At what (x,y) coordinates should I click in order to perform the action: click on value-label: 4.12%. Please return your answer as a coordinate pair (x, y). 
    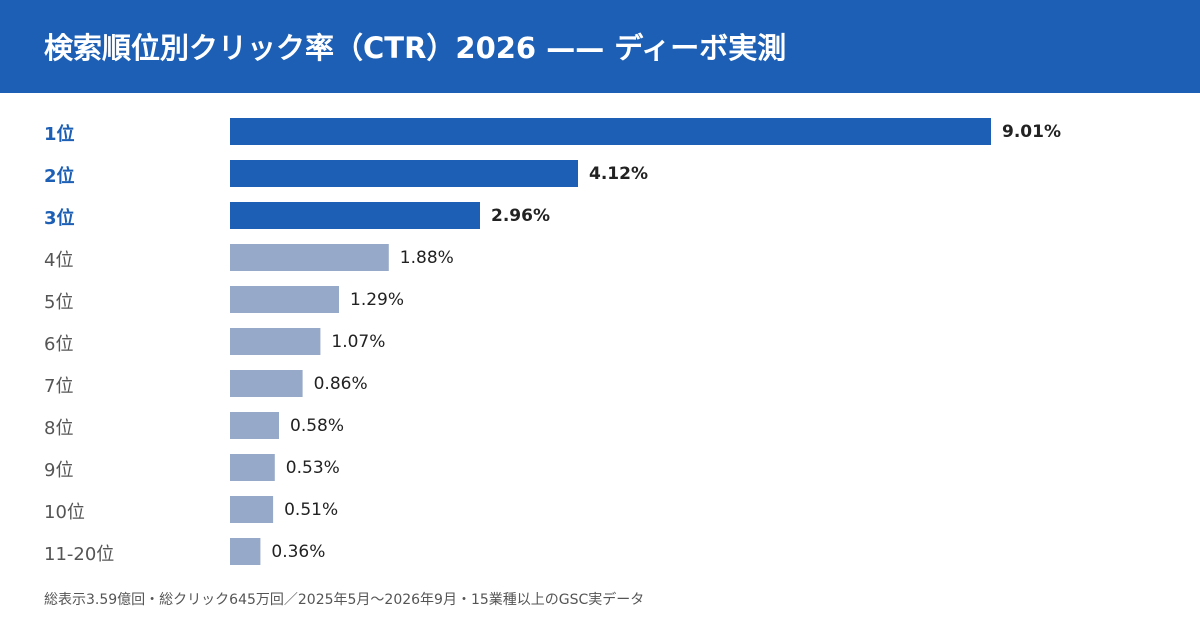
    Looking at the image, I should click on (618, 174).